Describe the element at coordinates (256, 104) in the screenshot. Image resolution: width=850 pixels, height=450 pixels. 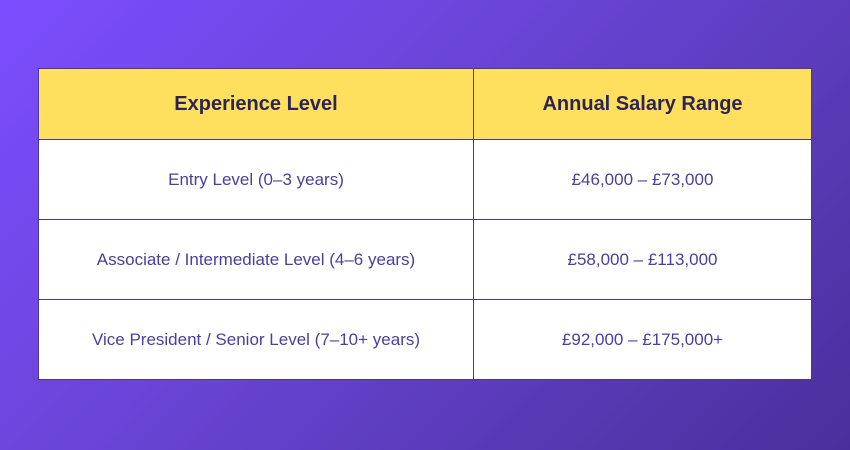
I see `header-experience-level: Experience Level` at that location.